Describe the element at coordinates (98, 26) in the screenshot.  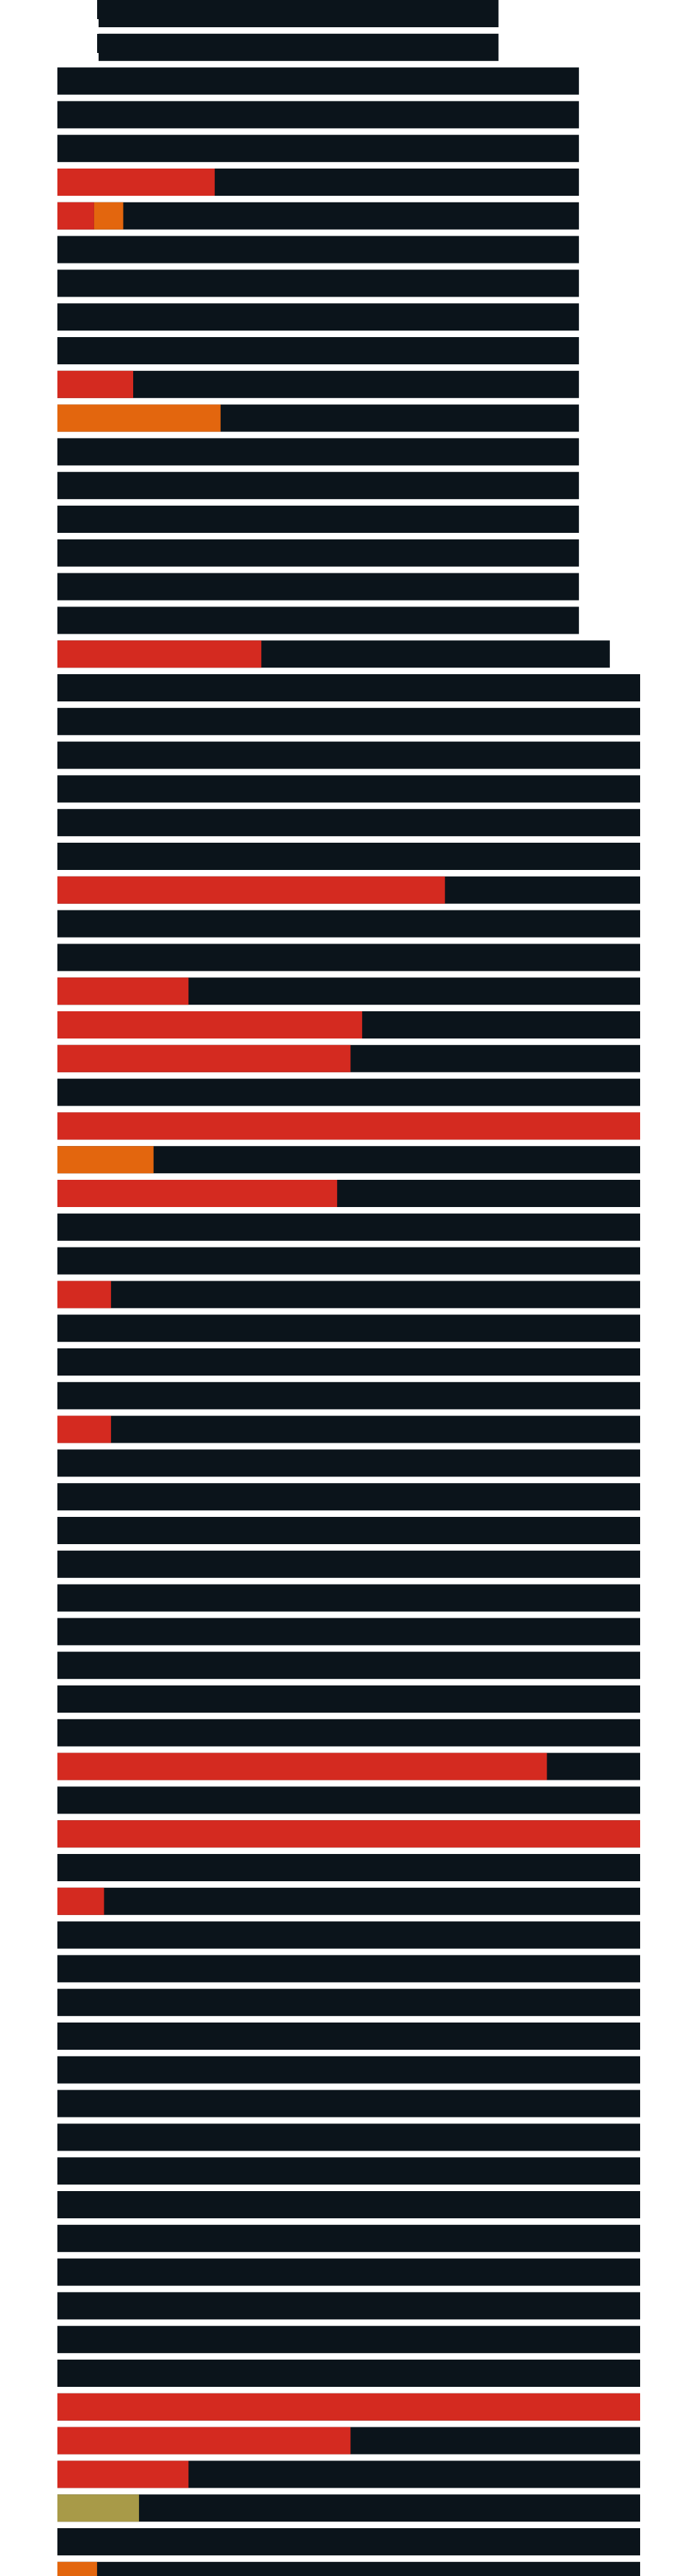
I see `top-edge-bars` at that location.